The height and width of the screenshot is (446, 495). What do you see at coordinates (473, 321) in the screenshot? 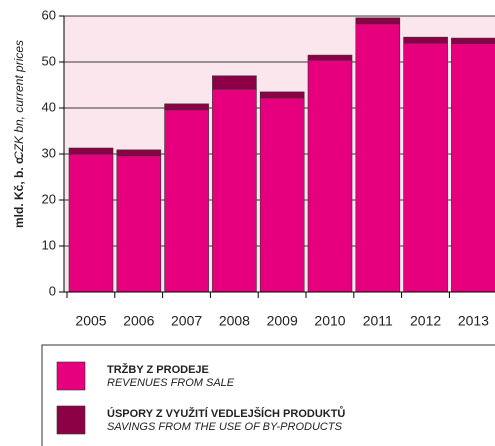
I see `x-tick-label: 2013` at bounding box center [473, 321].